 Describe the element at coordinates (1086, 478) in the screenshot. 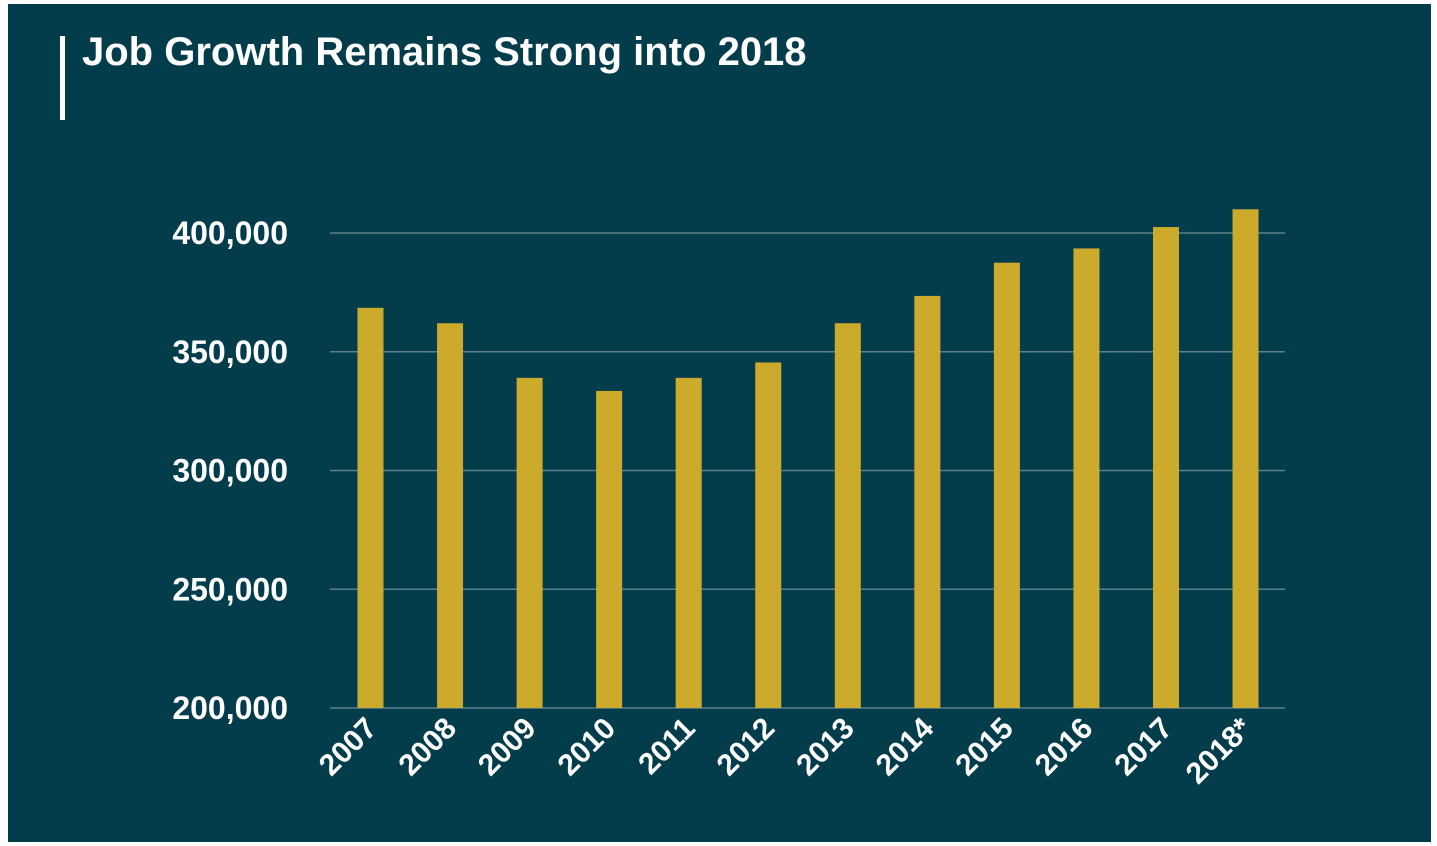

I see `bar-2016` at that location.